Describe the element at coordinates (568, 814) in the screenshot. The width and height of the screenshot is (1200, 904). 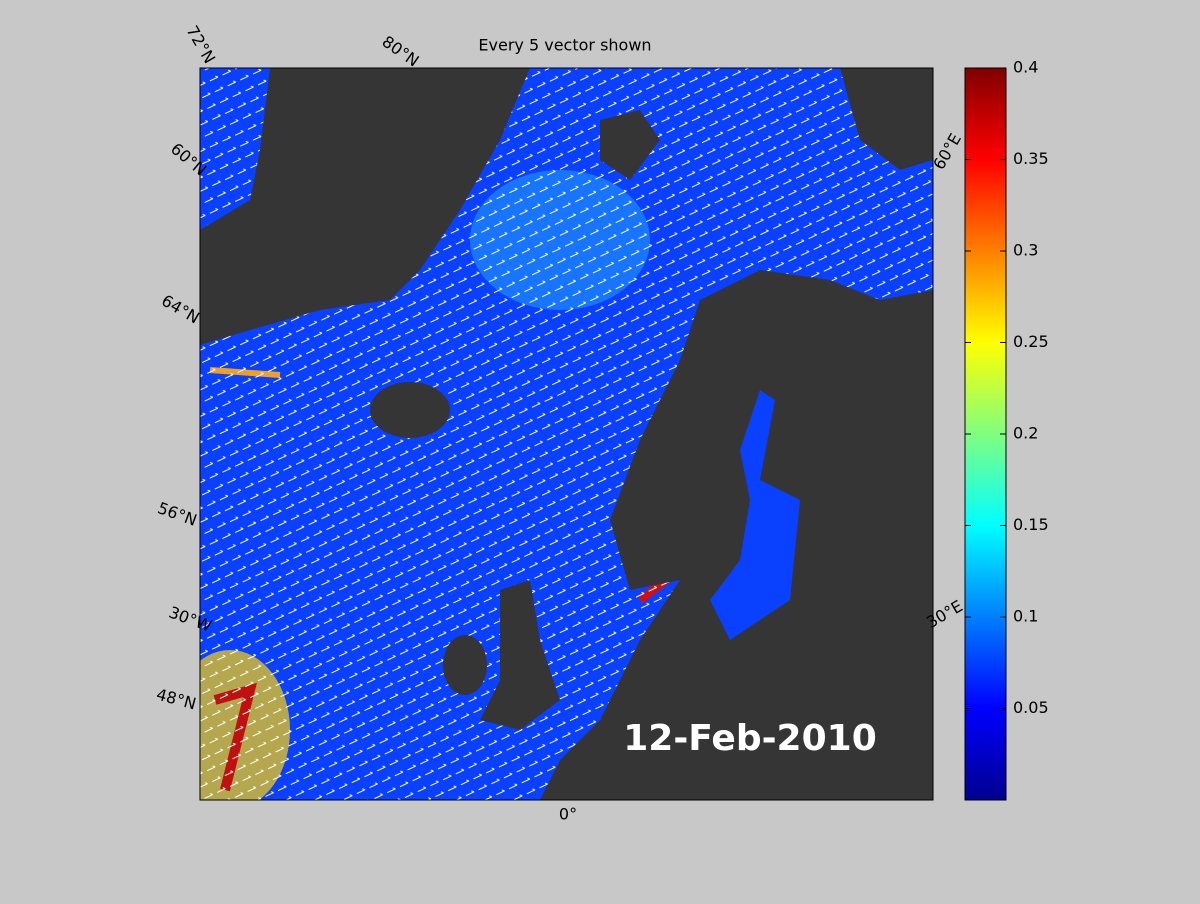
I see `lon-label: 0°` at that location.